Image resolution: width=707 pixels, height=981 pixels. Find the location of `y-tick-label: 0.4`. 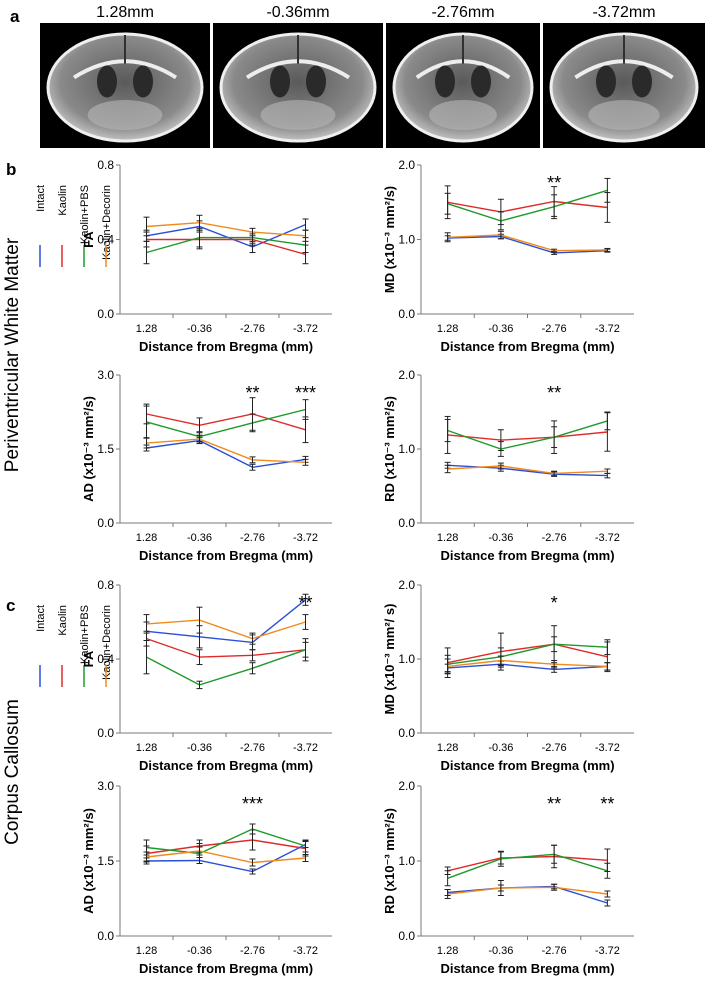

y-tick-label: 0.4 is located at coordinates (105, 240).